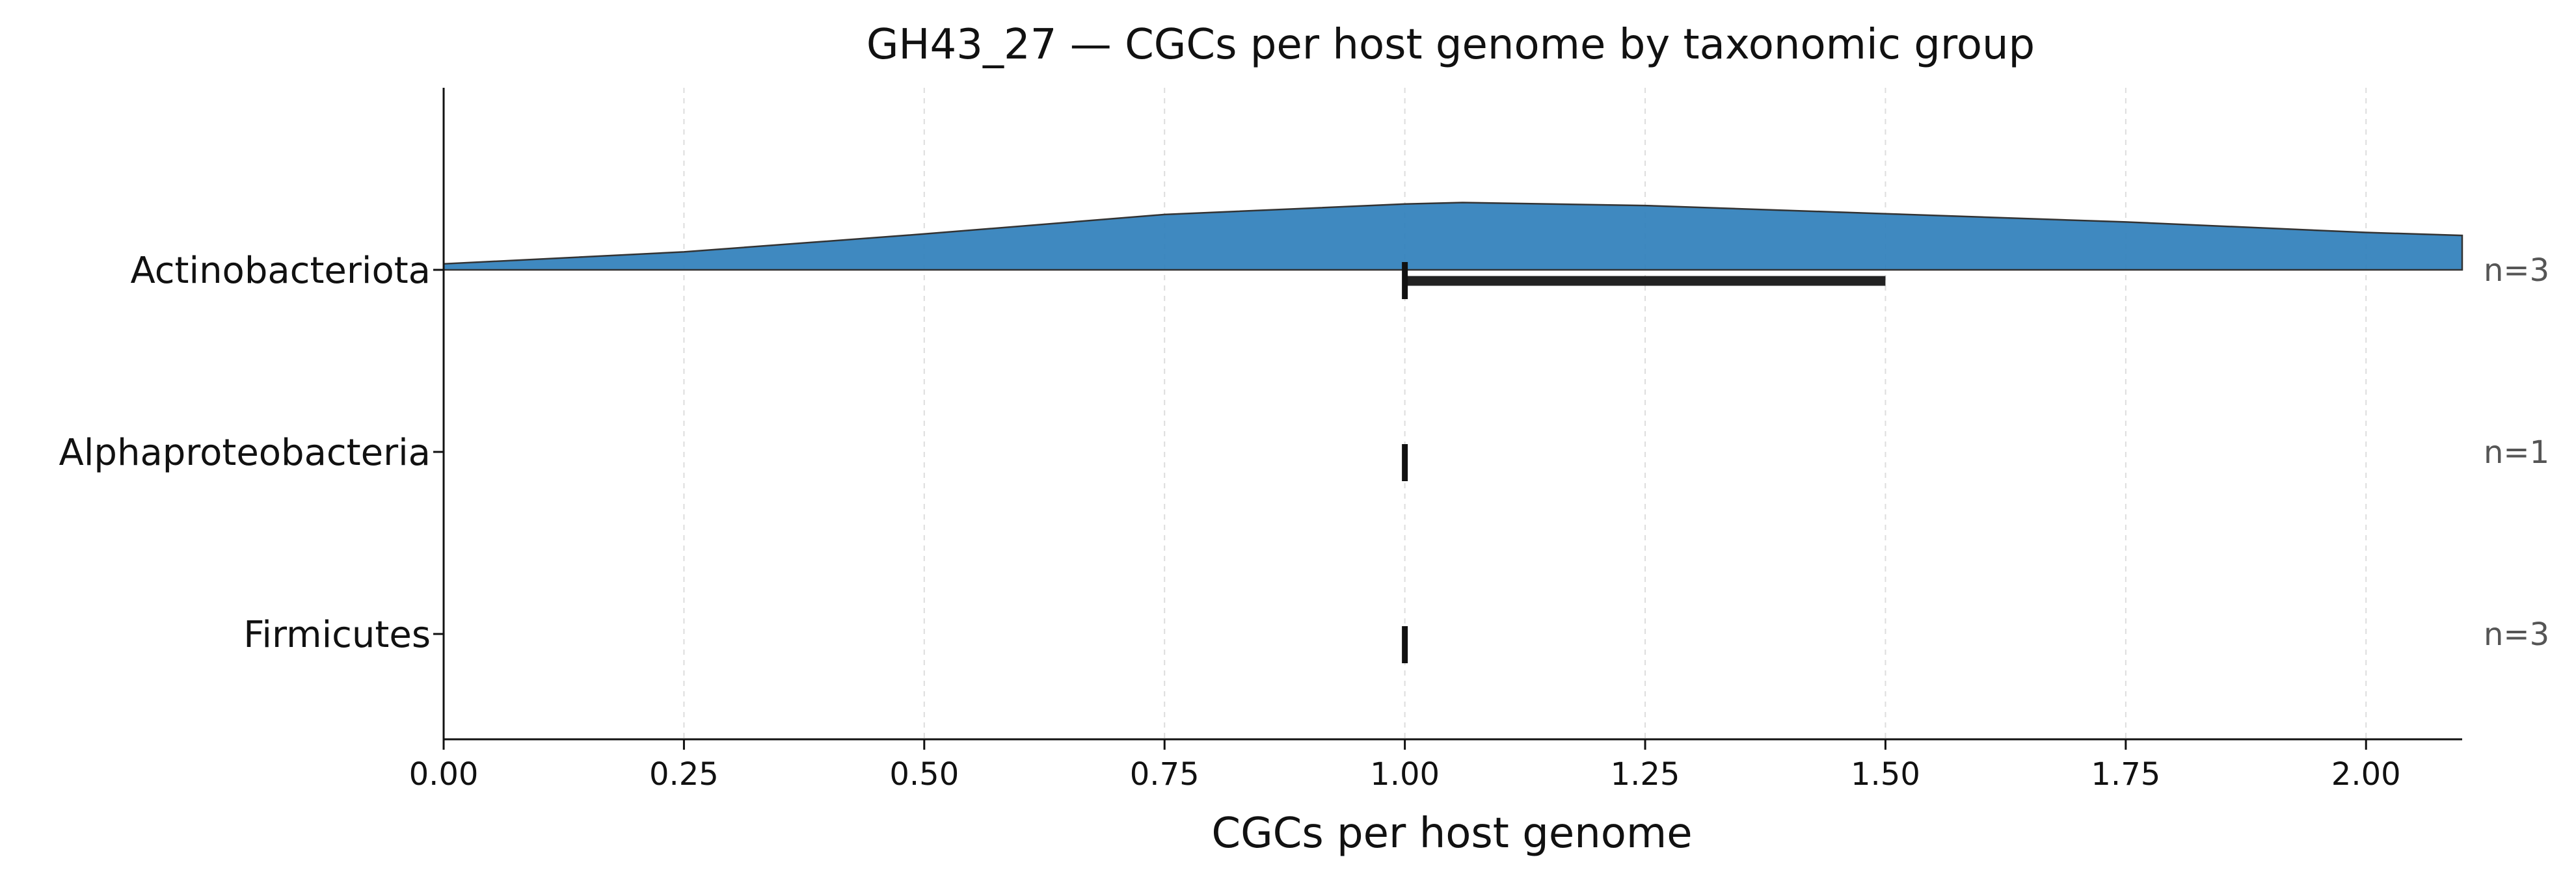  Describe the element at coordinates (1644, 462) in the screenshot. I see `iqr-markers` at that location.